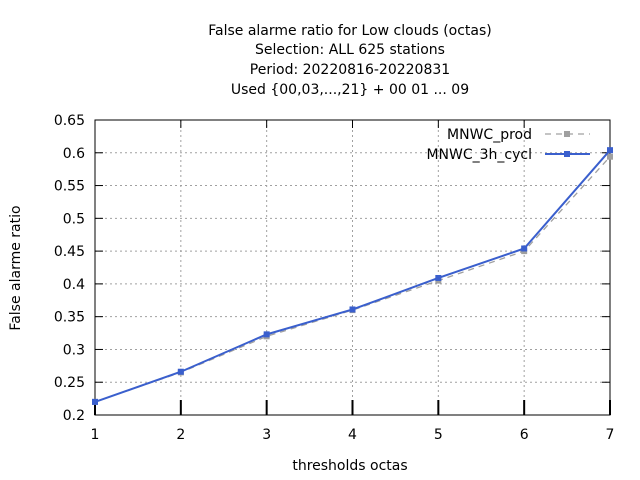 This screenshot has width=640, height=480. I want to click on y-tick-label: 0.55, so click(69, 187).